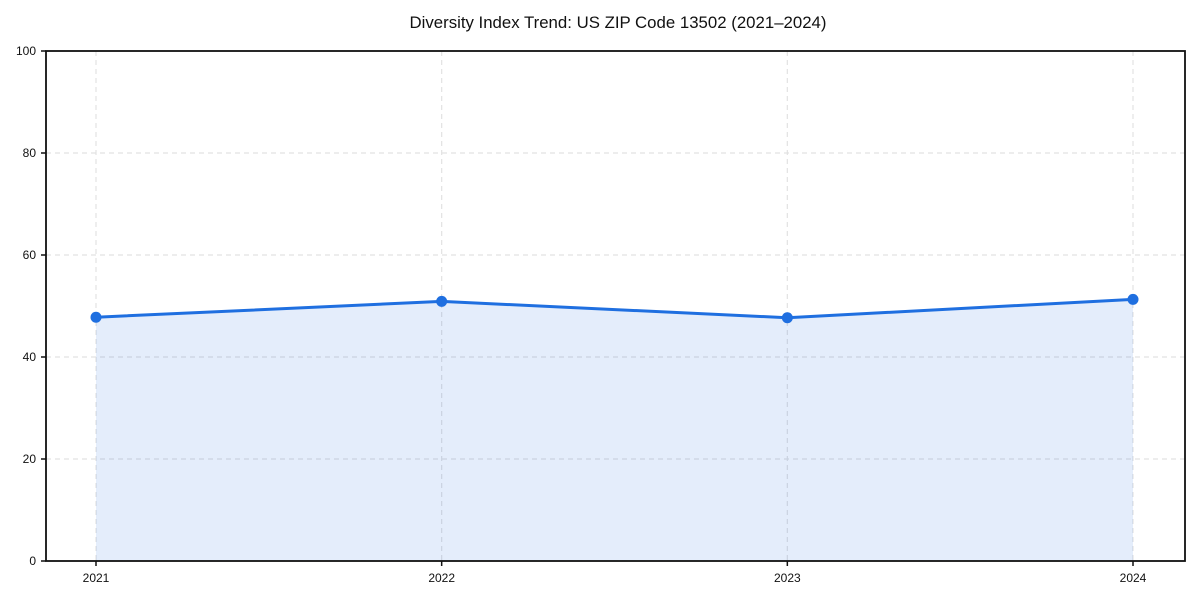  What do you see at coordinates (787, 578) in the screenshot?
I see `x-tick-label: 2023` at bounding box center [787, 578].